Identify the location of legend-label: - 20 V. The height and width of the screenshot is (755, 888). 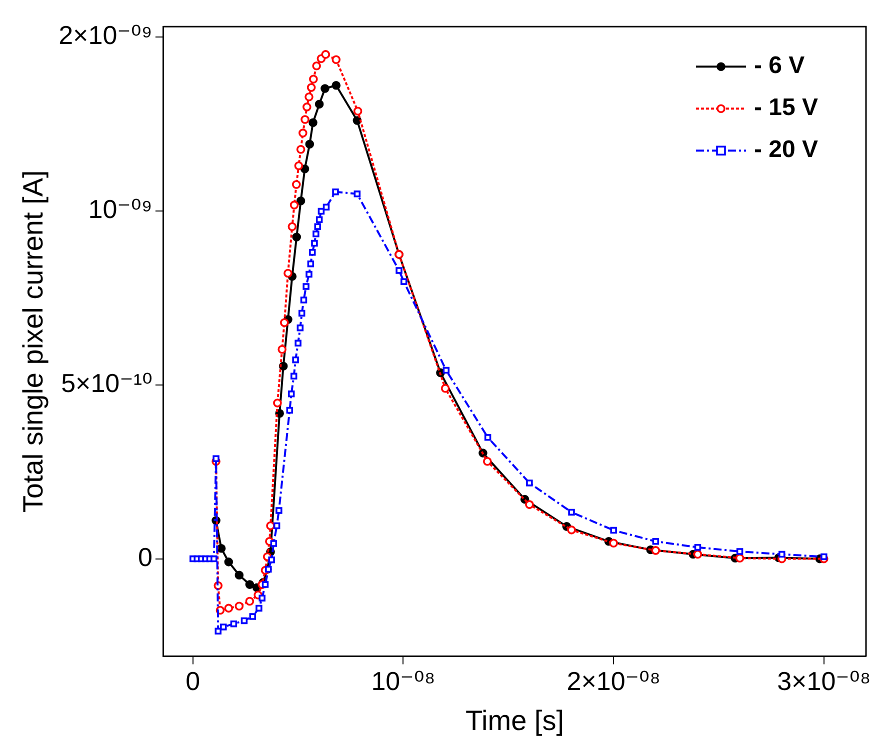
(786, 150).